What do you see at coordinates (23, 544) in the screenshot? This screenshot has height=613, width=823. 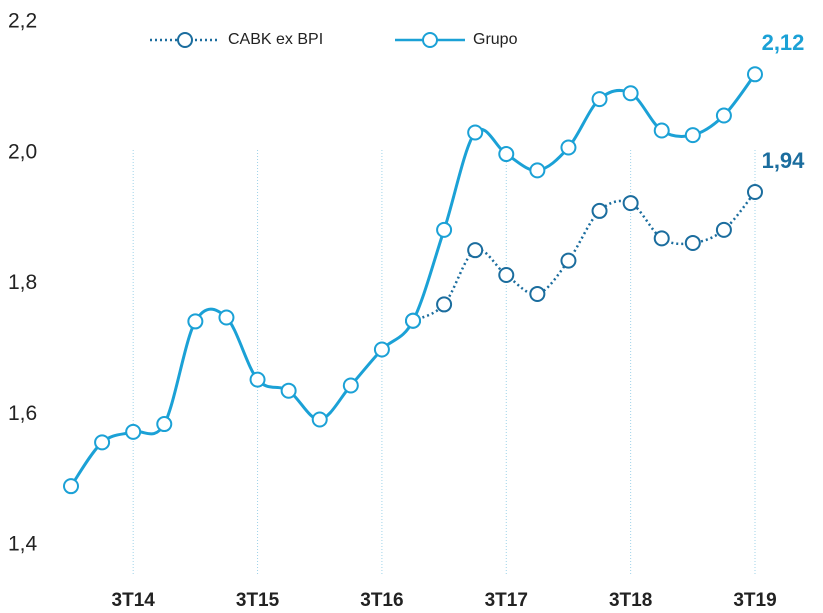 I see `y-tick-label: 1,4` at bounding box center [23, 544].